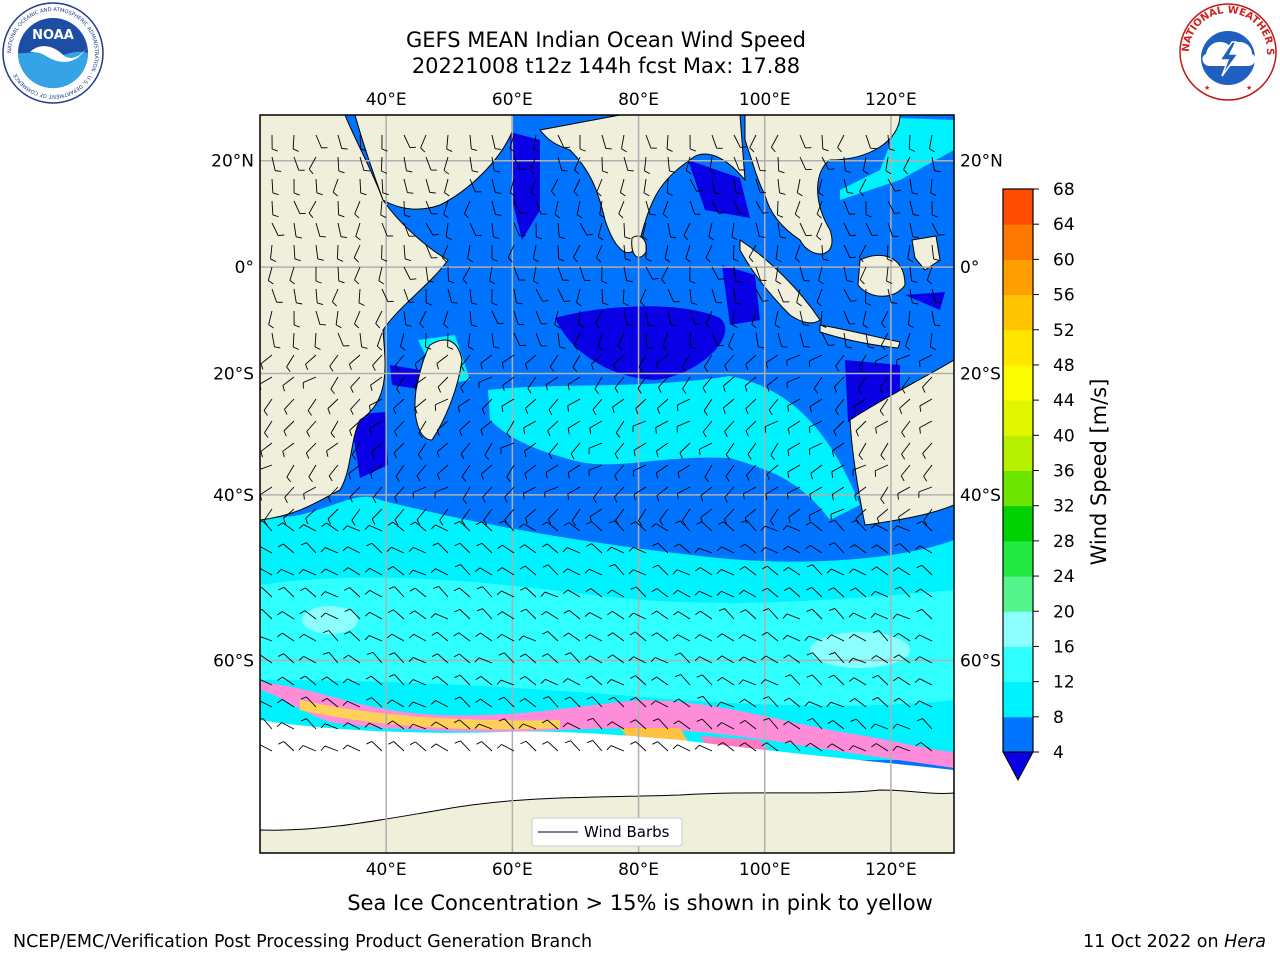 This screenshot has width=1280, height=960. I want to click on lat-tick-labels-left: 20°N 0° 20°S 40°S 60°S, so click(232, 412).